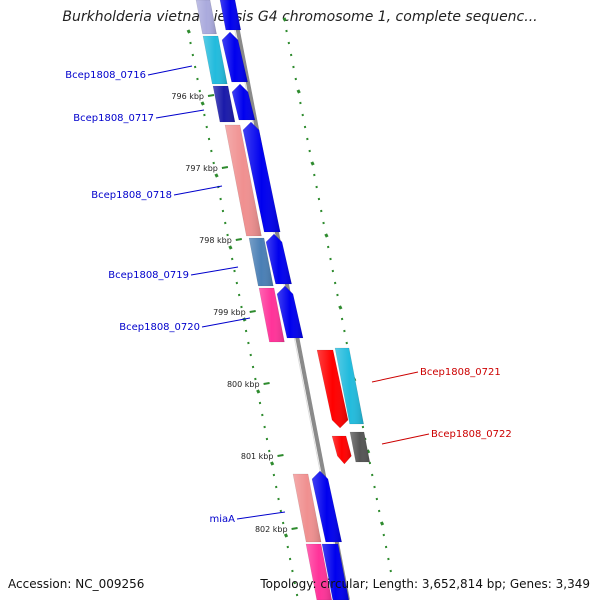 The image size is (600, 600). What do you see at coordinates (319, 572) in the screenshot?
I see `gene-block-downstream-shade` at bounding box center [319, 572].